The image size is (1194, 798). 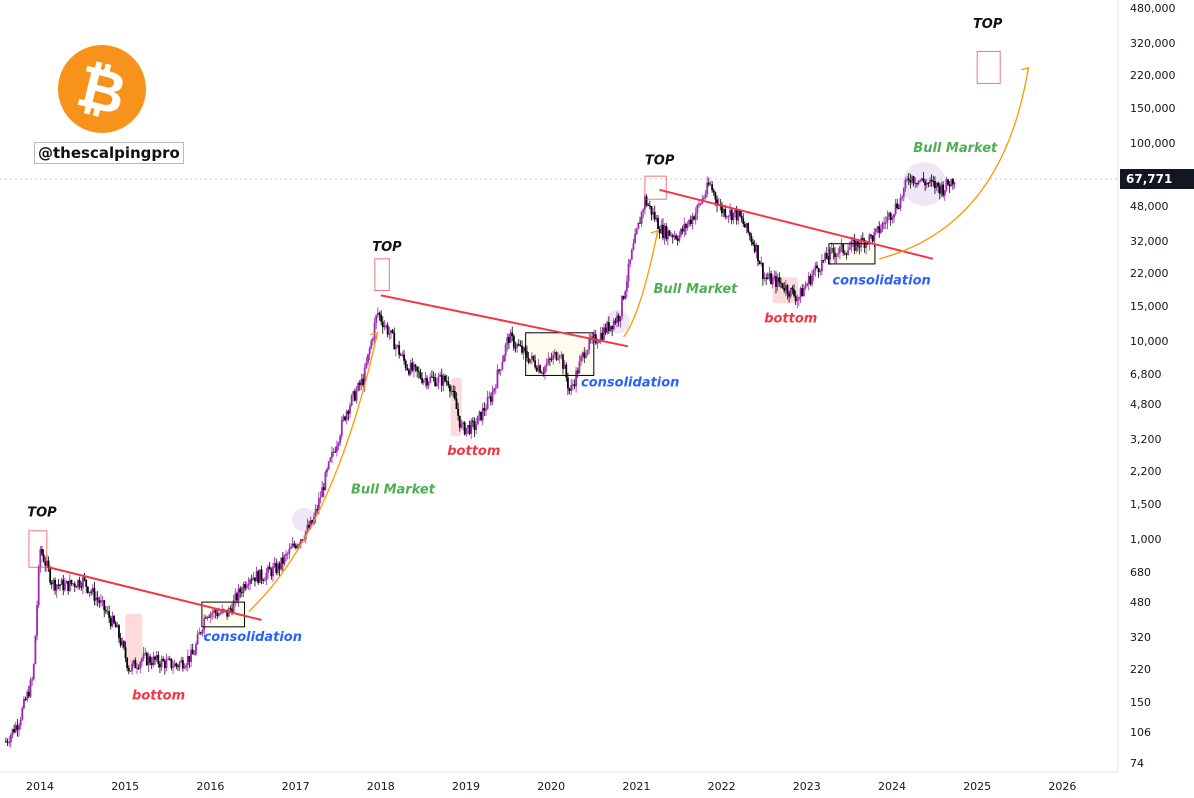 I want to click on y-tick-label: 1,000, so click(x=1146, y=539).